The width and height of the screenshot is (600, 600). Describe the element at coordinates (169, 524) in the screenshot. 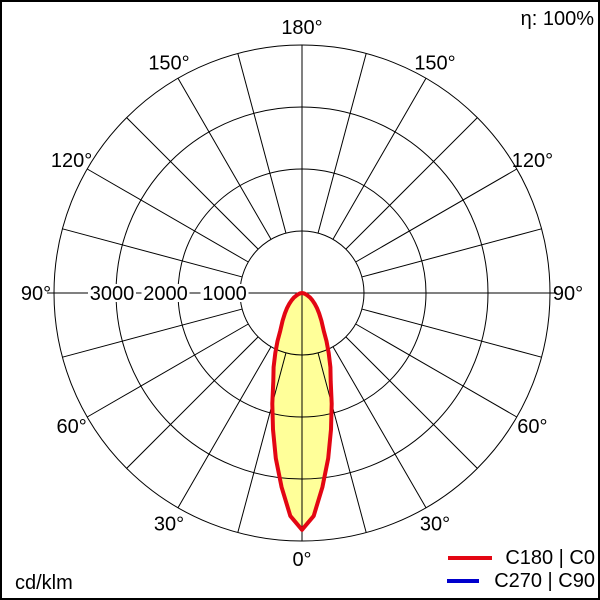

I see `angle-label-30deg-left: 30°` at that location.